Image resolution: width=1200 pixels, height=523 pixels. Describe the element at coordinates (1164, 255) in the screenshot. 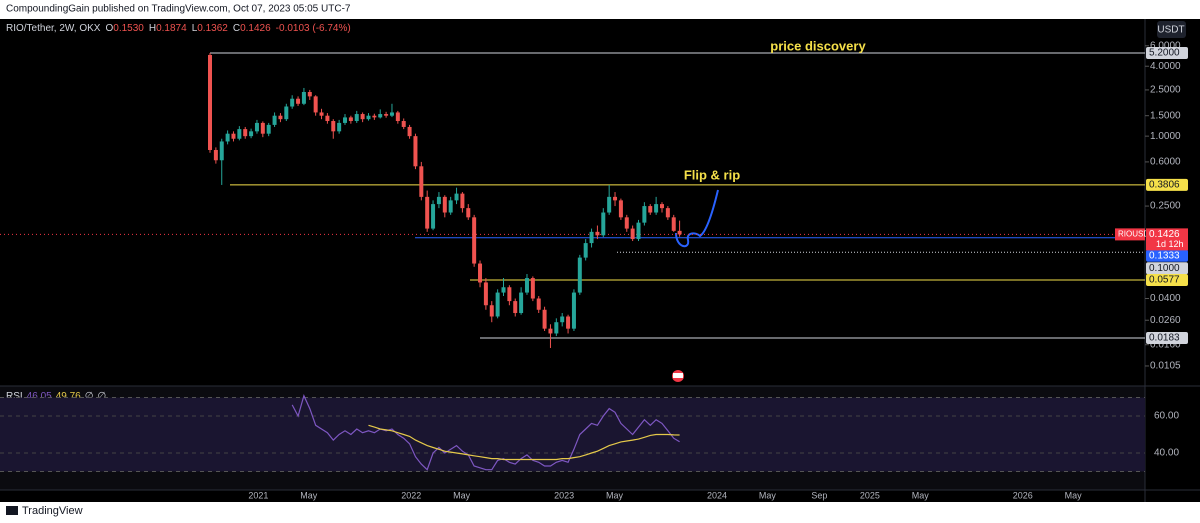

I see `price-label: 0.1333` at that location.